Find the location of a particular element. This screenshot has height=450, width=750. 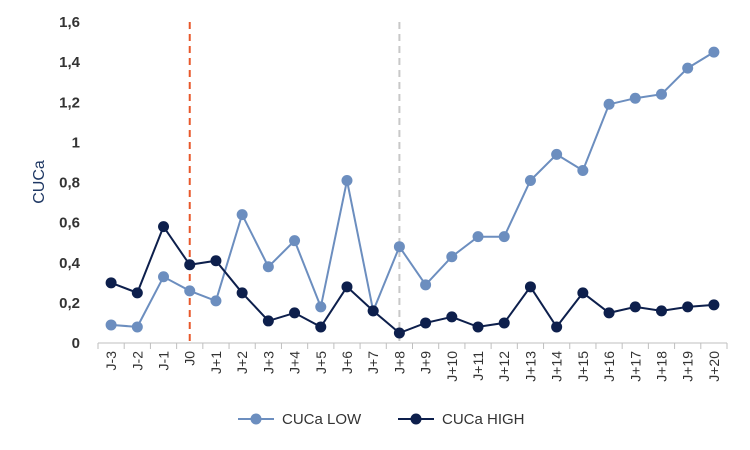

legend-label: CUCa LOW is located at coordinates (322, 419).